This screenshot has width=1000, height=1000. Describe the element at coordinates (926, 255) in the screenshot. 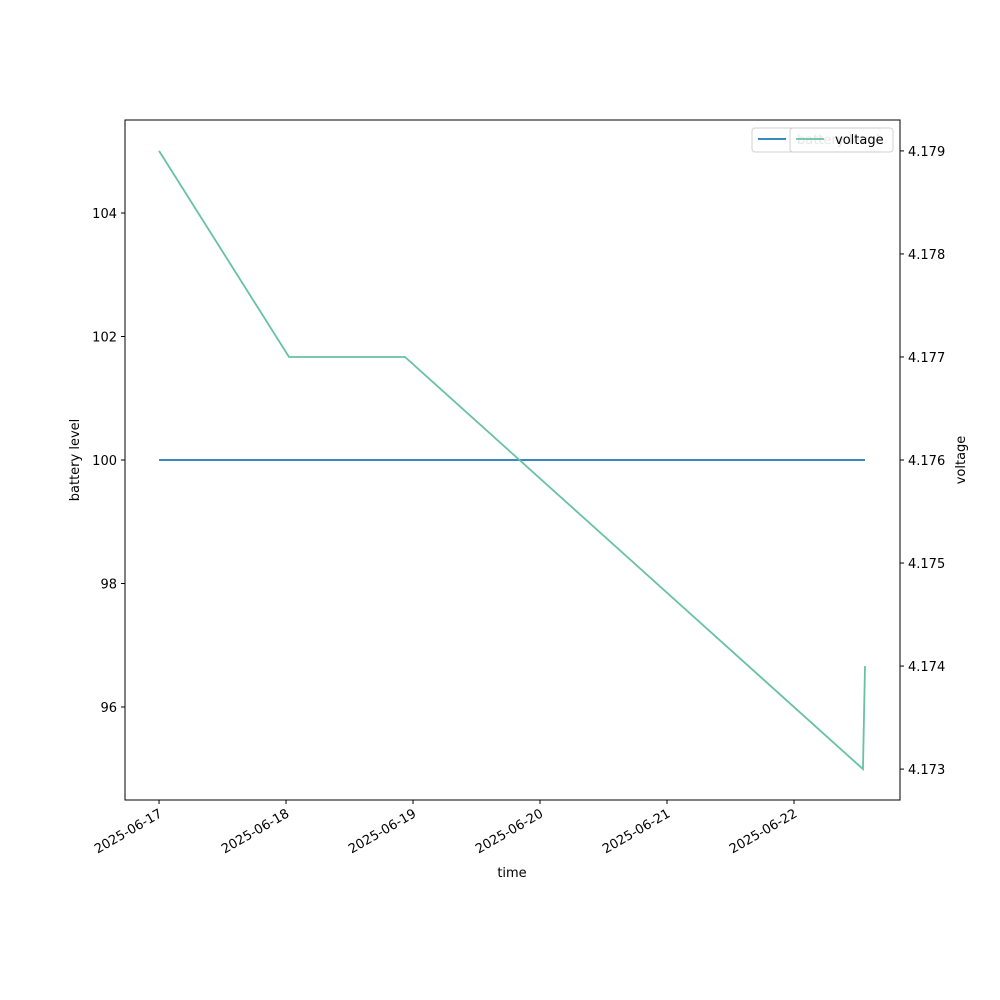

I see `y2-tick-label: 4.178` at that location.